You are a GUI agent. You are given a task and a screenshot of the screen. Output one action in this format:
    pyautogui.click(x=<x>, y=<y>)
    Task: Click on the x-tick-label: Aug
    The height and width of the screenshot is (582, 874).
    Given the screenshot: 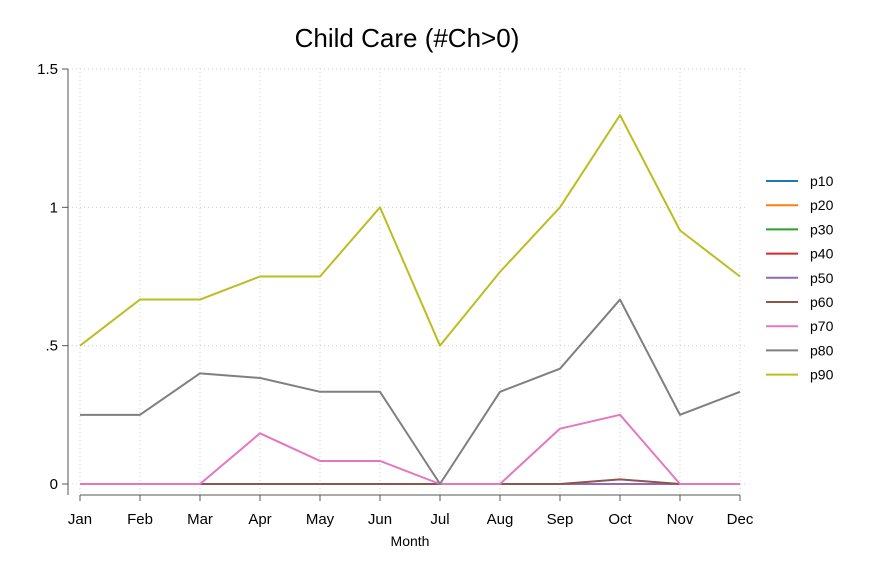 What is the action you would take?
    pyautogui.click(x=500, y=519)
    